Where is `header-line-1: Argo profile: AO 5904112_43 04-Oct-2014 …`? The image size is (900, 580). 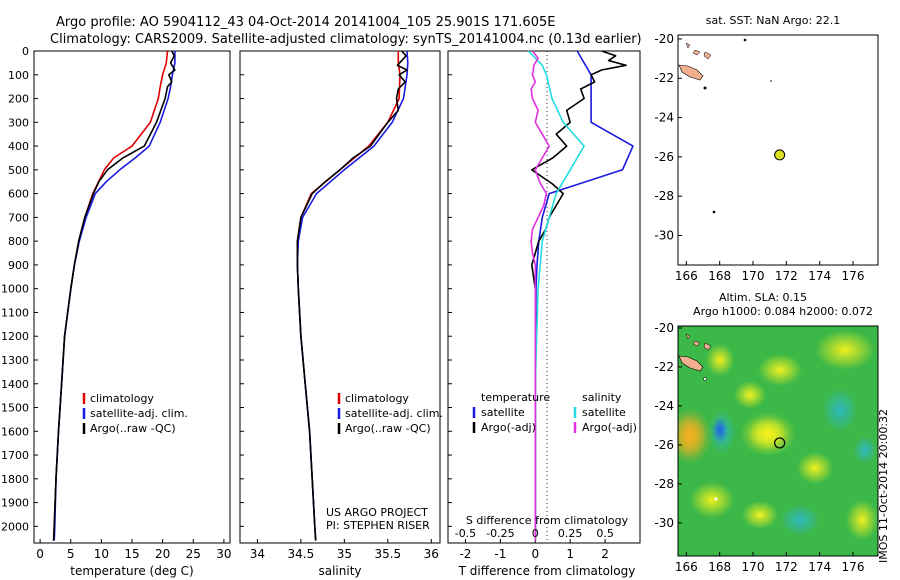 header-line-1: Argo profile: AO 5904112_43 04-Oct-2014 … is located at coordinates (305, 22).